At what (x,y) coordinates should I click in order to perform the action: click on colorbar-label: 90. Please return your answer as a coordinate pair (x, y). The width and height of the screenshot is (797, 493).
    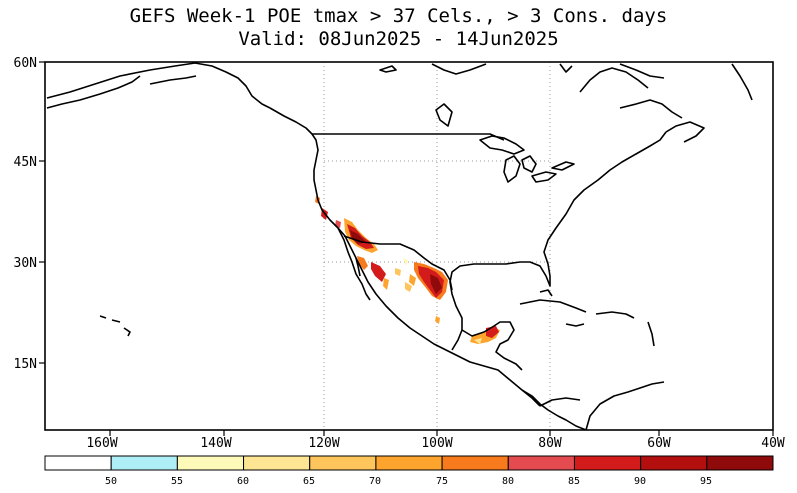
    Looking at the image, I should click on (640, 481).